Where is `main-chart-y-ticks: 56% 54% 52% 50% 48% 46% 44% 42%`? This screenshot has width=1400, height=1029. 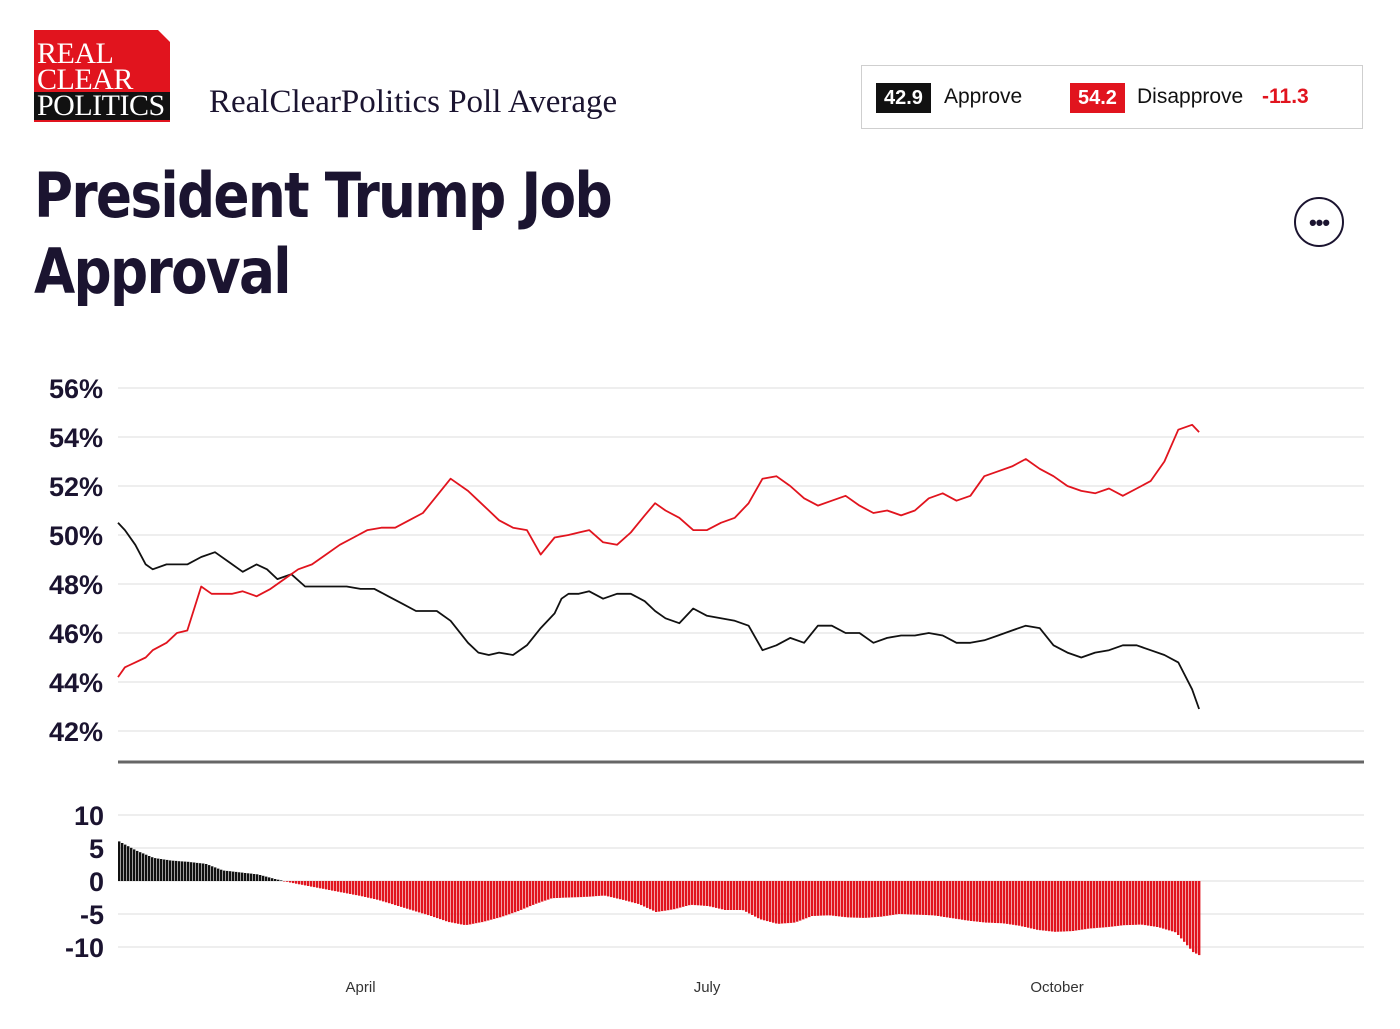 main-chart-y-ticks: 56% 54% 52% 50% 48% 46% 44% 42% is located at coordinates (76, 560).